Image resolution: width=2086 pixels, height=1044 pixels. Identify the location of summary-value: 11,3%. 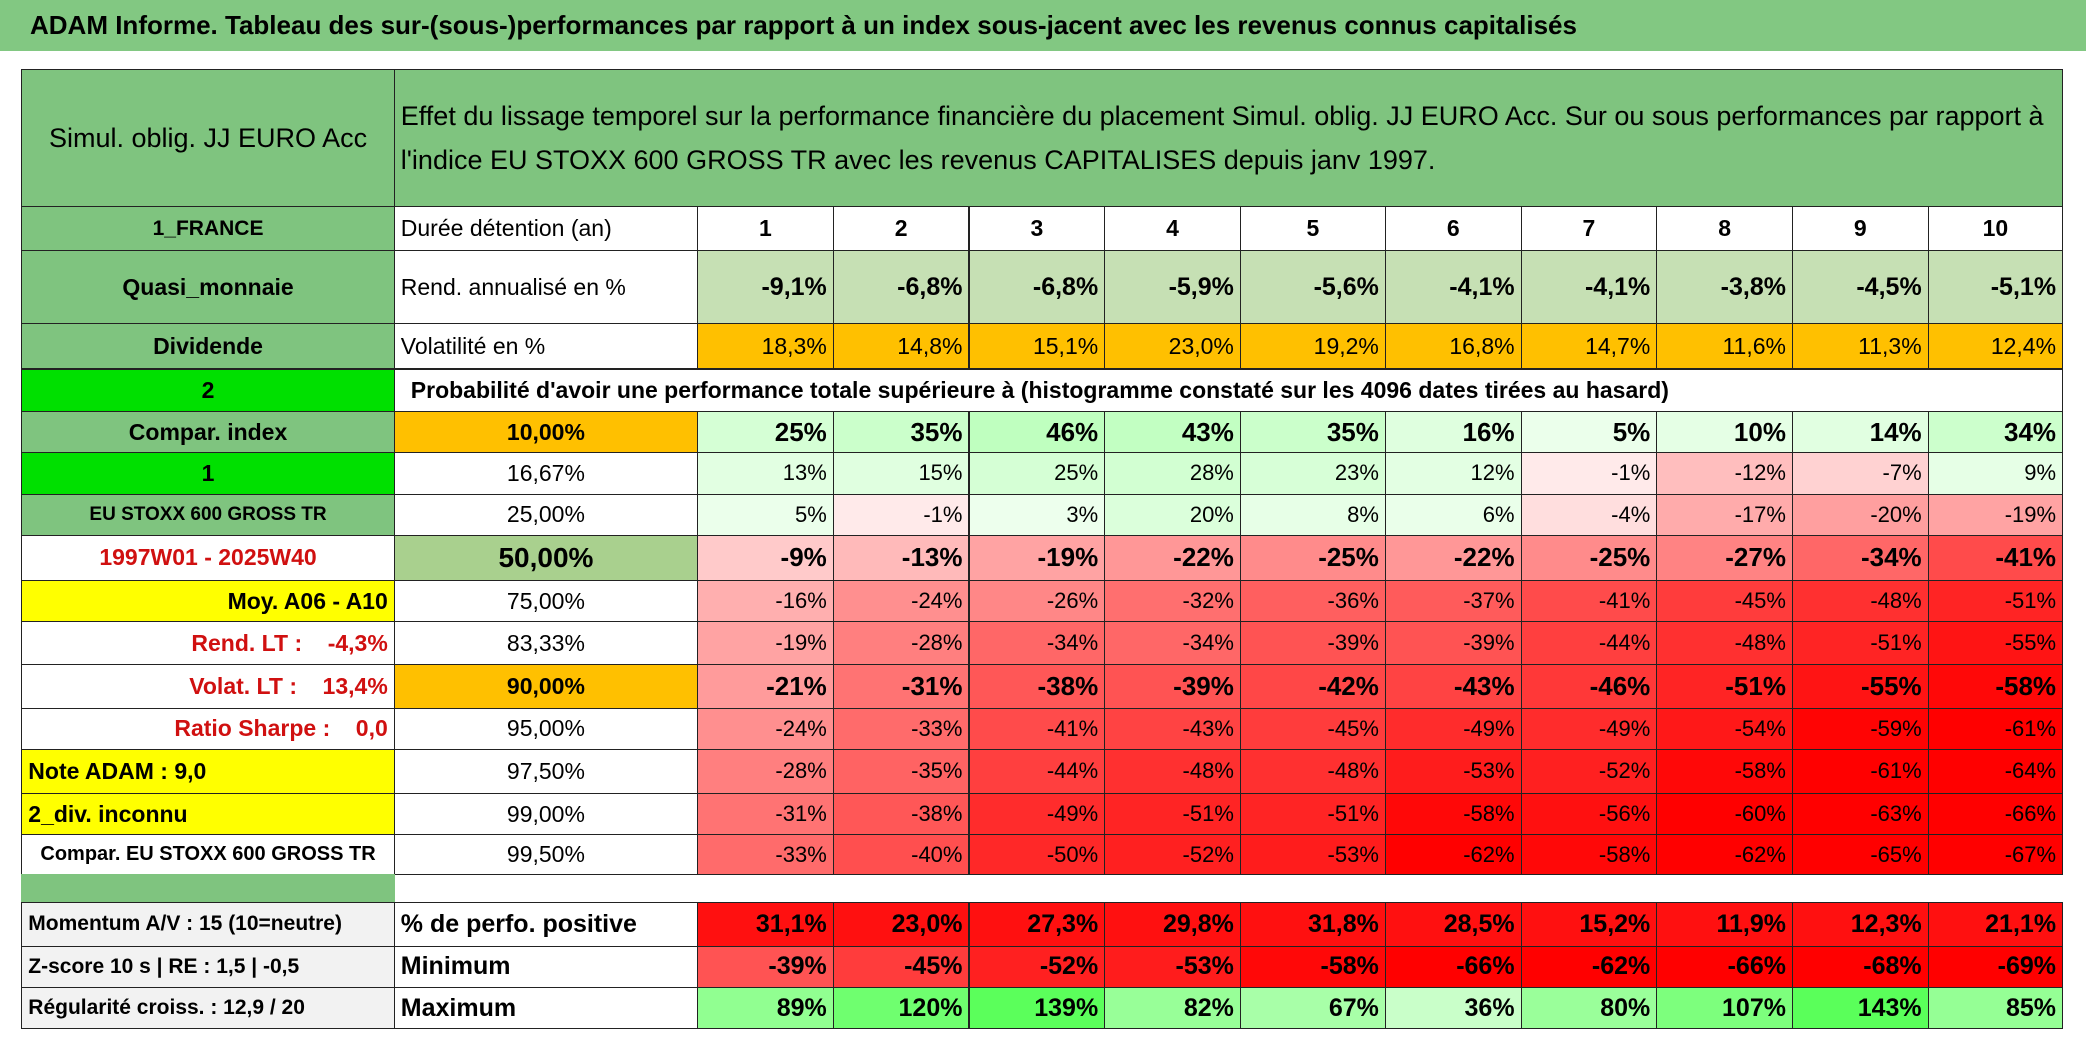
(1860, 346).